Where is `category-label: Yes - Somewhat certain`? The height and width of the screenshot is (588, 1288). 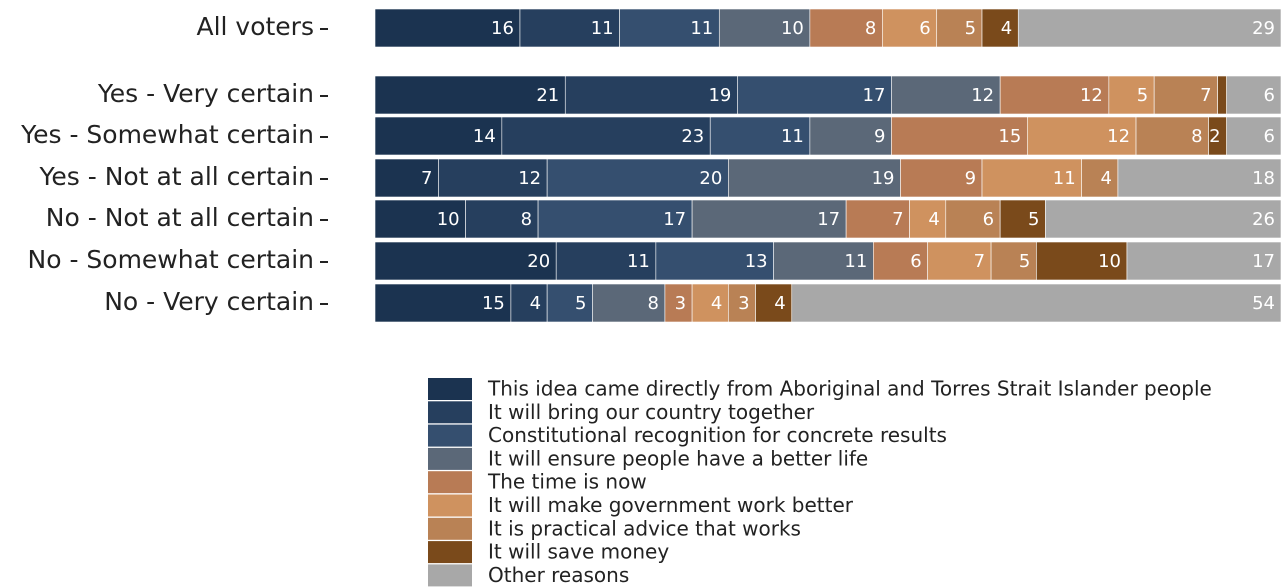 category-label: Yes - Somewhat certain is located at coordinates (167, 134).